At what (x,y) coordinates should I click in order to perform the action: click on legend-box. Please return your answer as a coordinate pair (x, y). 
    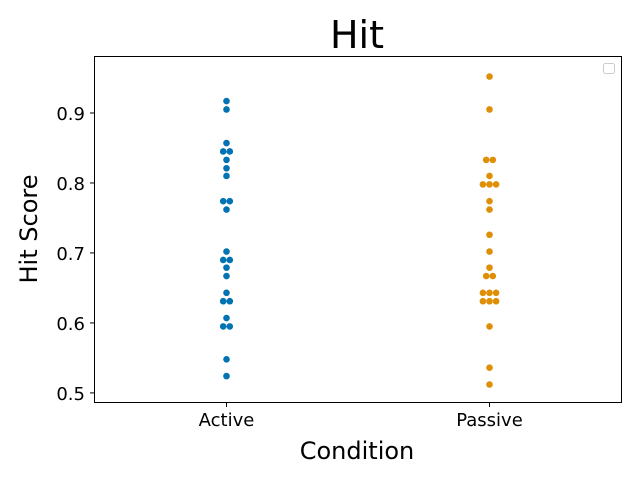
    Looking at the image, I should click on (609, 68).